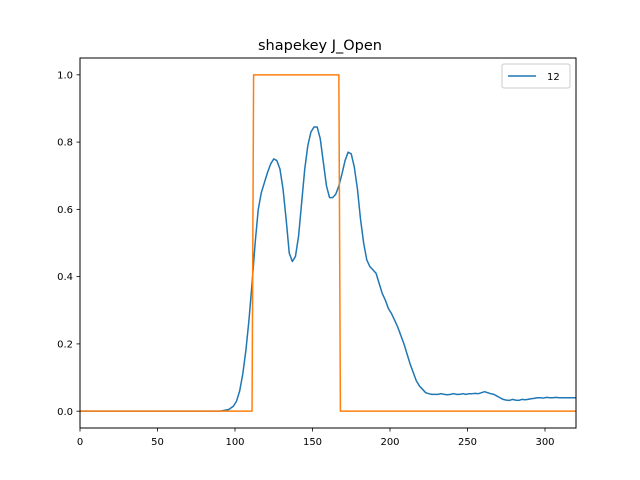 This screenshot has width=640, height=480. I want to click on legend-label: 12, so click(553, 77).